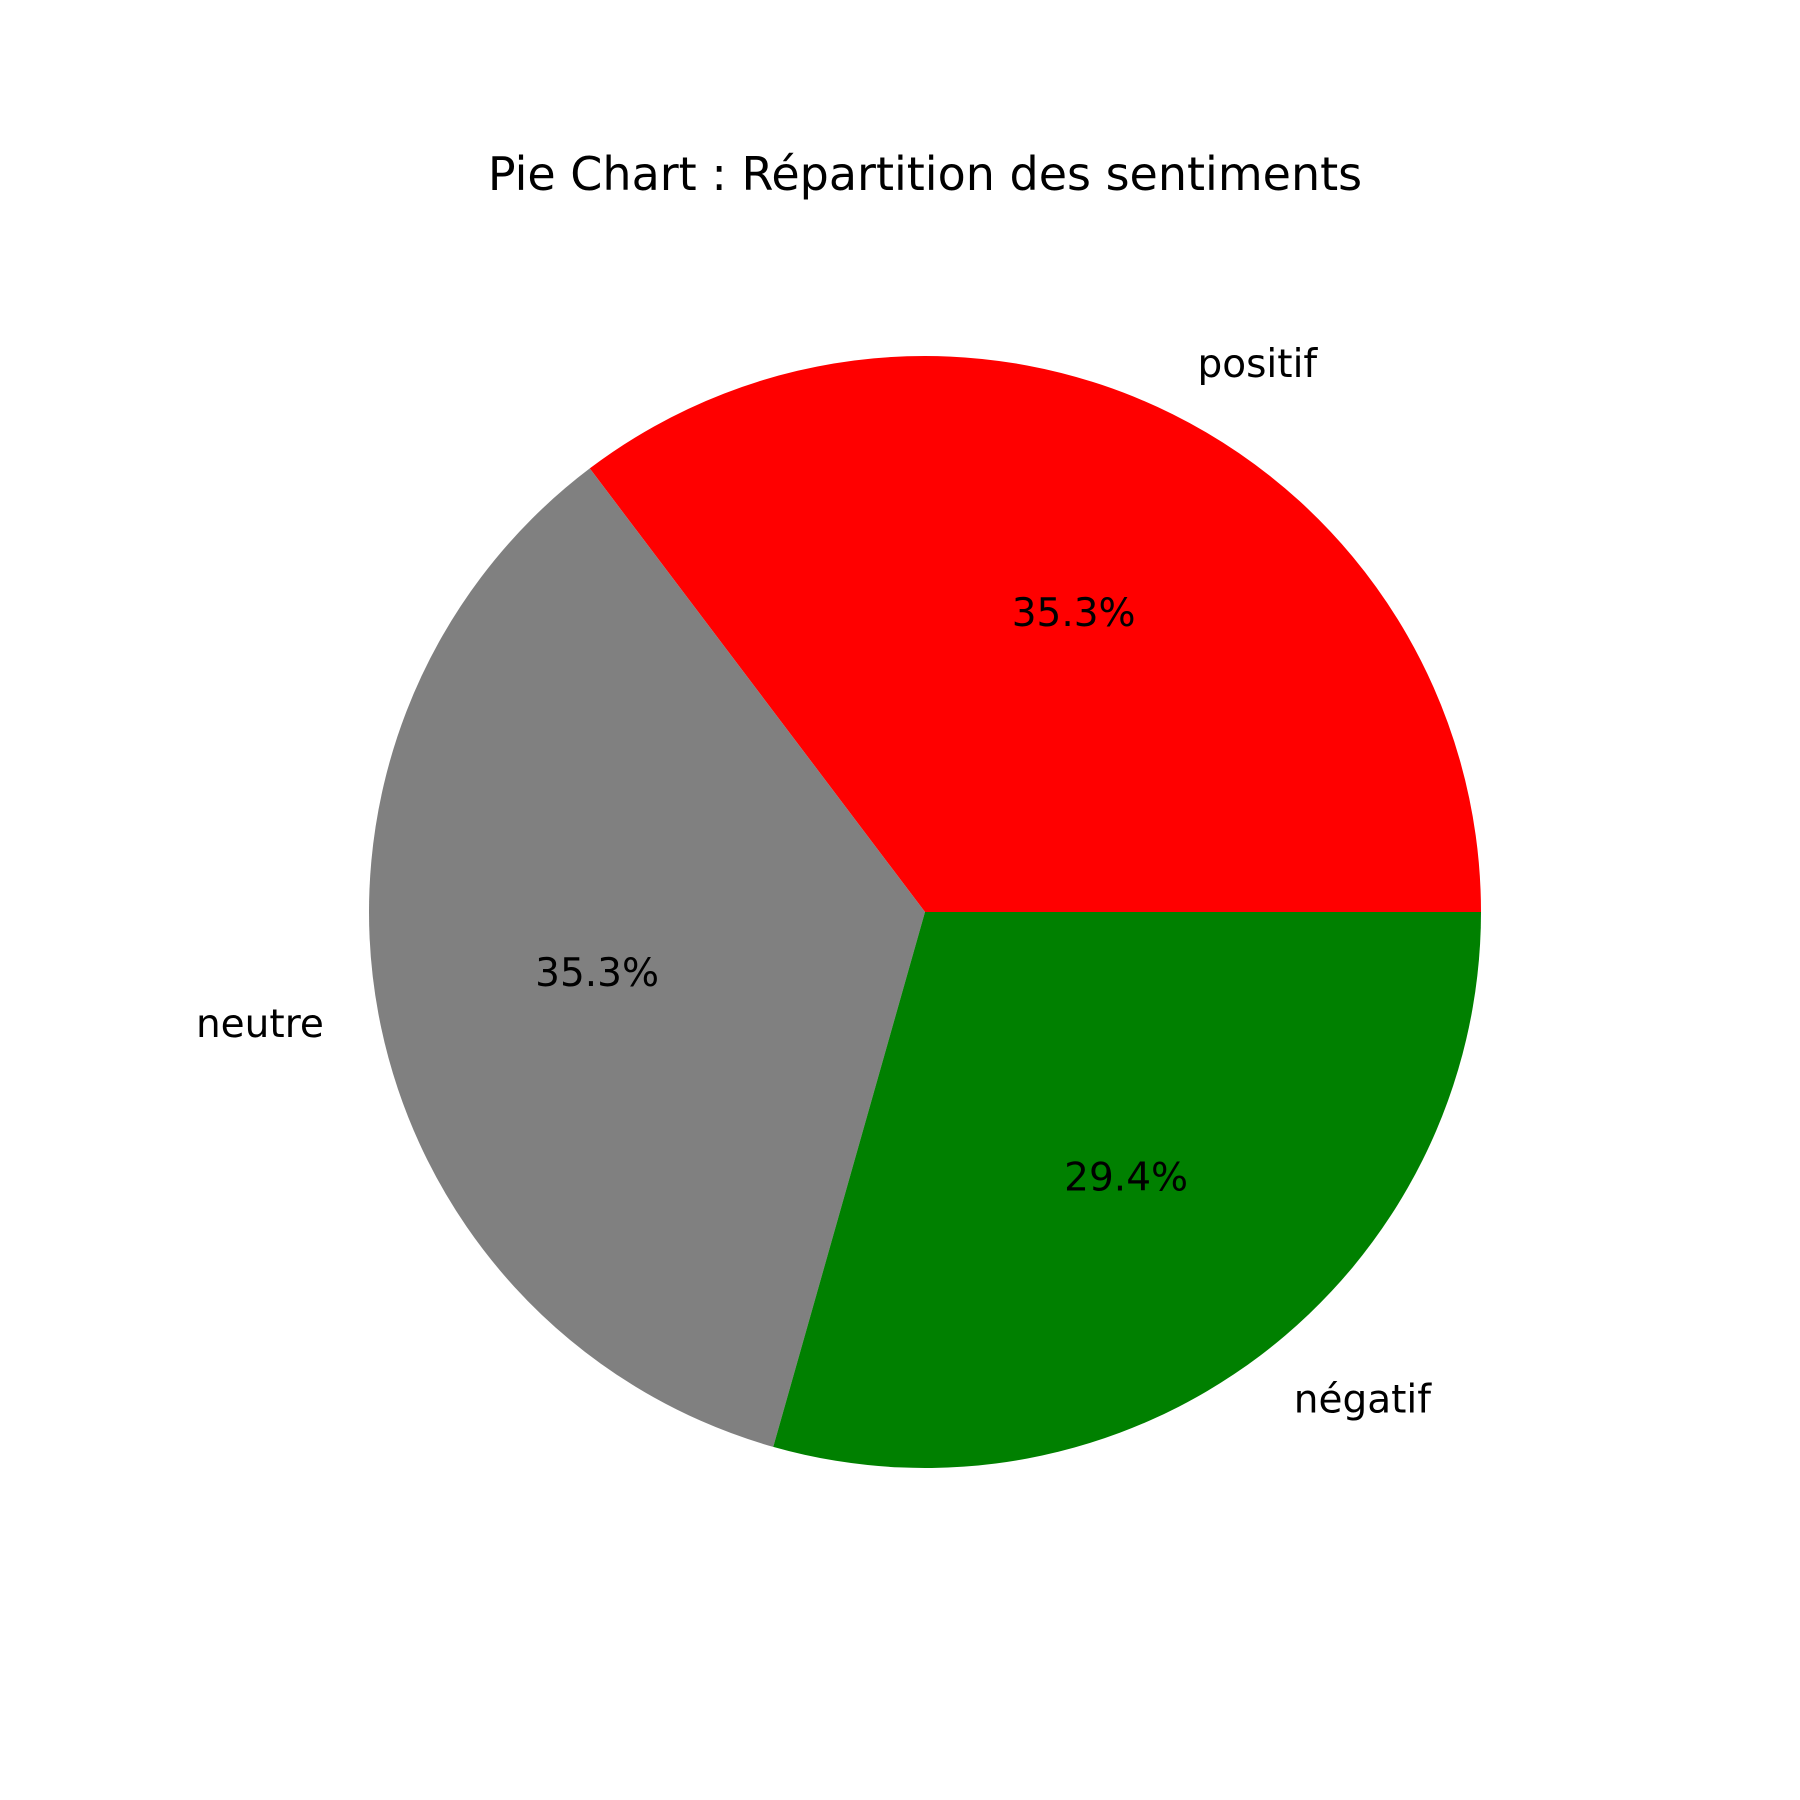 The width and height of the screenshot is (1800, 1800). What do you see at coordinates (1126, 1178) in the screenshot?
I see `slice-pct-négatif: 29.4%` at bounding box center [1126, 1178].